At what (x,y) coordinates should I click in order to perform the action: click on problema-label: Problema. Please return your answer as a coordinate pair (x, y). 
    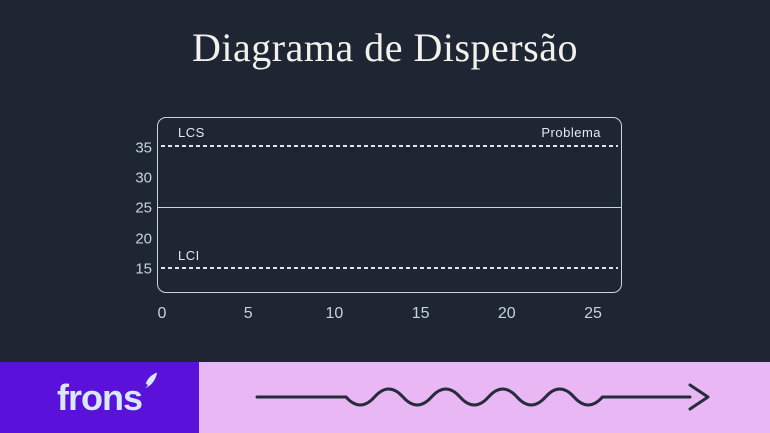
    Looking at the image, I should click on (571, 132).